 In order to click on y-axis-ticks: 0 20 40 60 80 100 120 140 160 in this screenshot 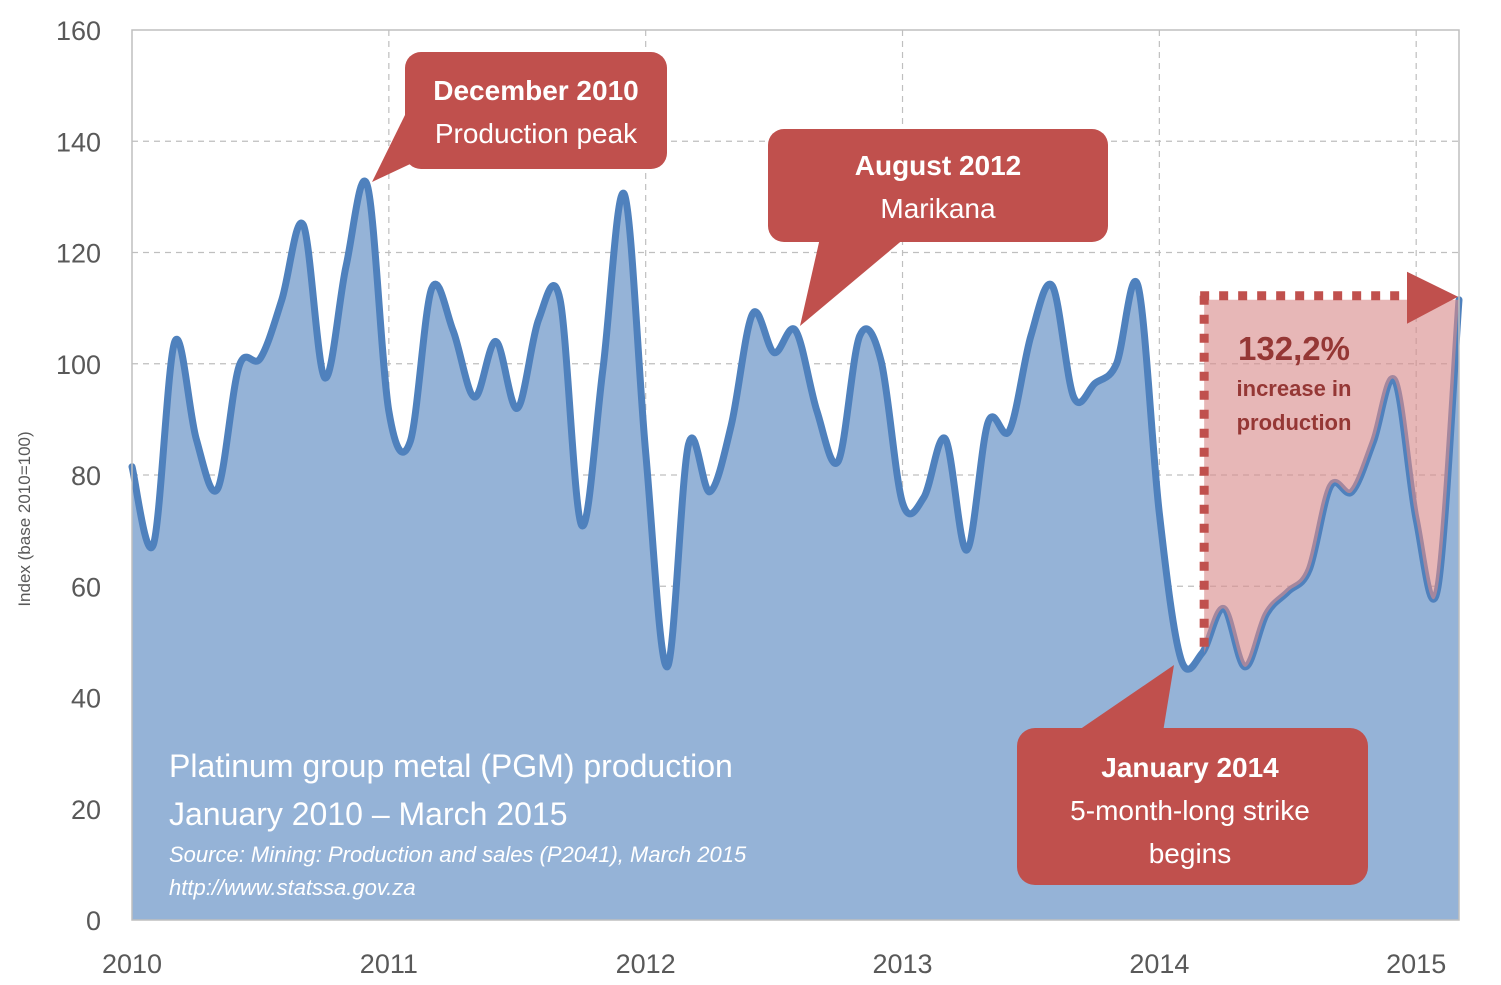, I will do `click(78, 476)`.